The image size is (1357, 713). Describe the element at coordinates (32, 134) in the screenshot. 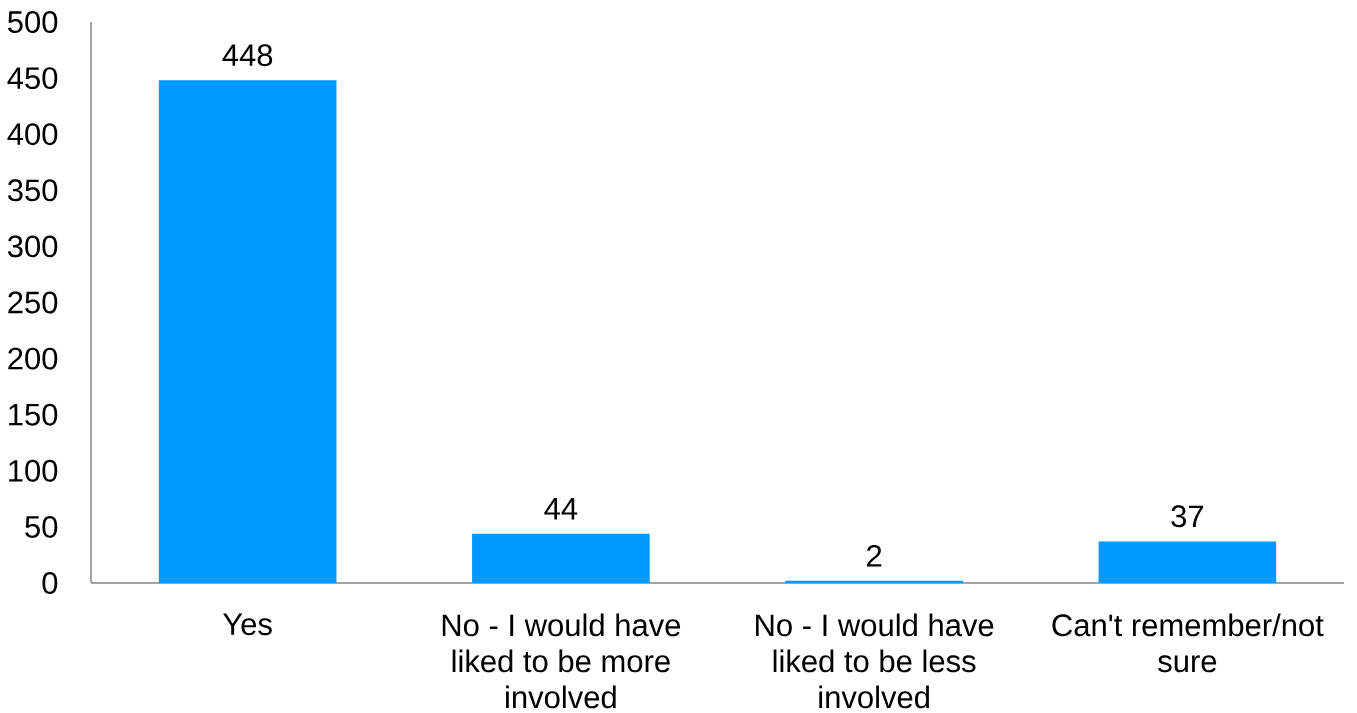

I see `y-tick-label: 400` at that location.